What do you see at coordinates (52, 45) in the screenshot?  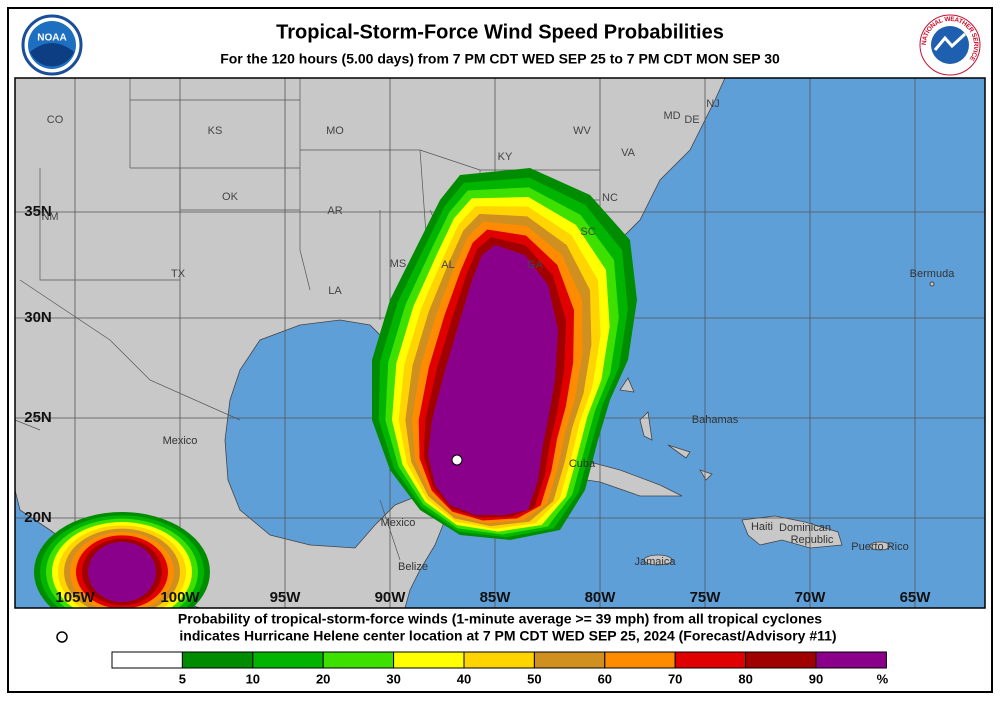 I see `noaa-logo: NOAA` at bounding box center [52, 45].